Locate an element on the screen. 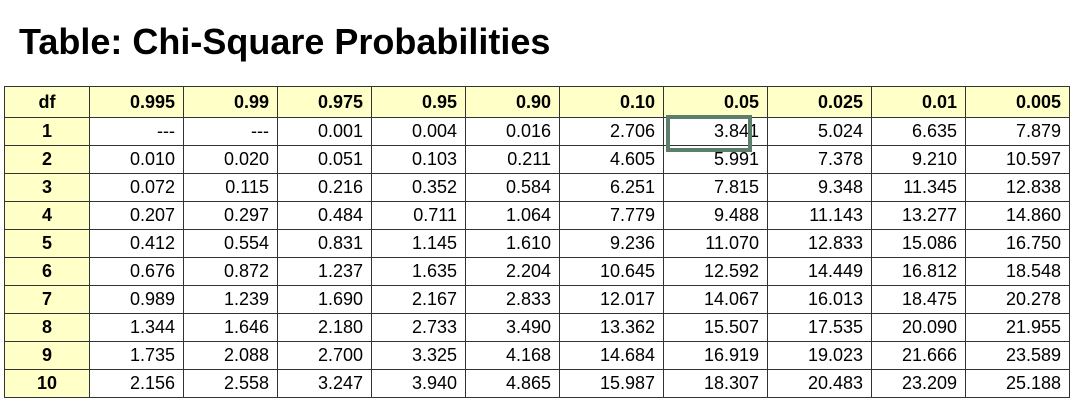 The image size is (1073, 401). value-cell: 19.023 is located at coordinates (819, 355).